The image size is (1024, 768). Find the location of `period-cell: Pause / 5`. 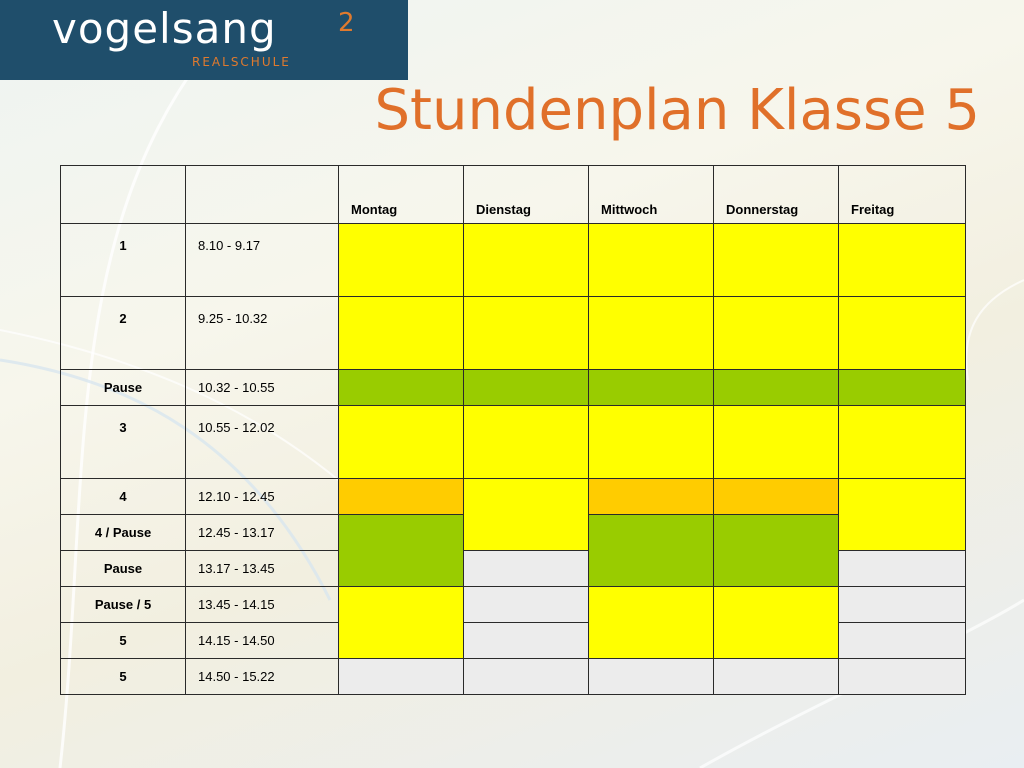

period-cell: Pause / 5 is located at coordinates (123, 604).